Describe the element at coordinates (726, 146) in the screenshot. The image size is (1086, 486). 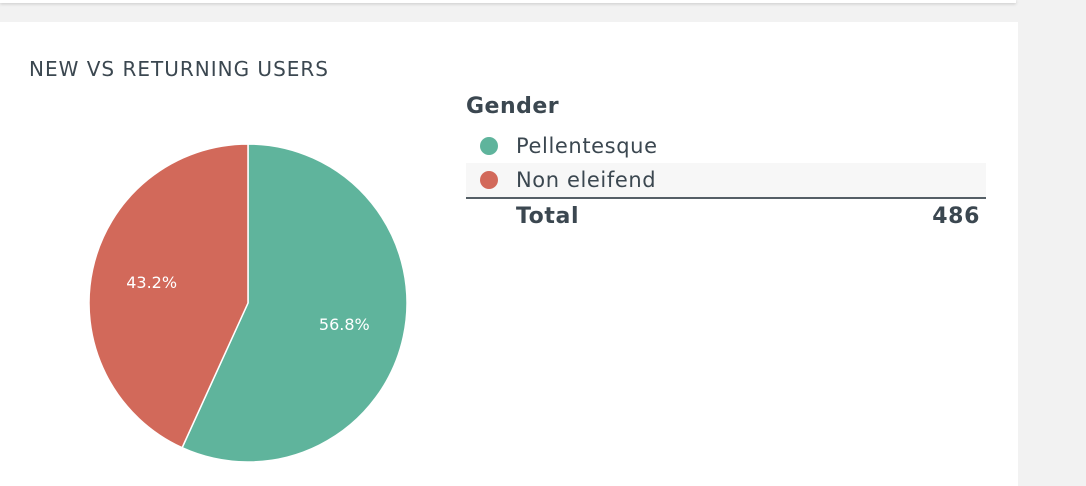
I see `legend-item-pellentesque: Pellentesque` at that location.